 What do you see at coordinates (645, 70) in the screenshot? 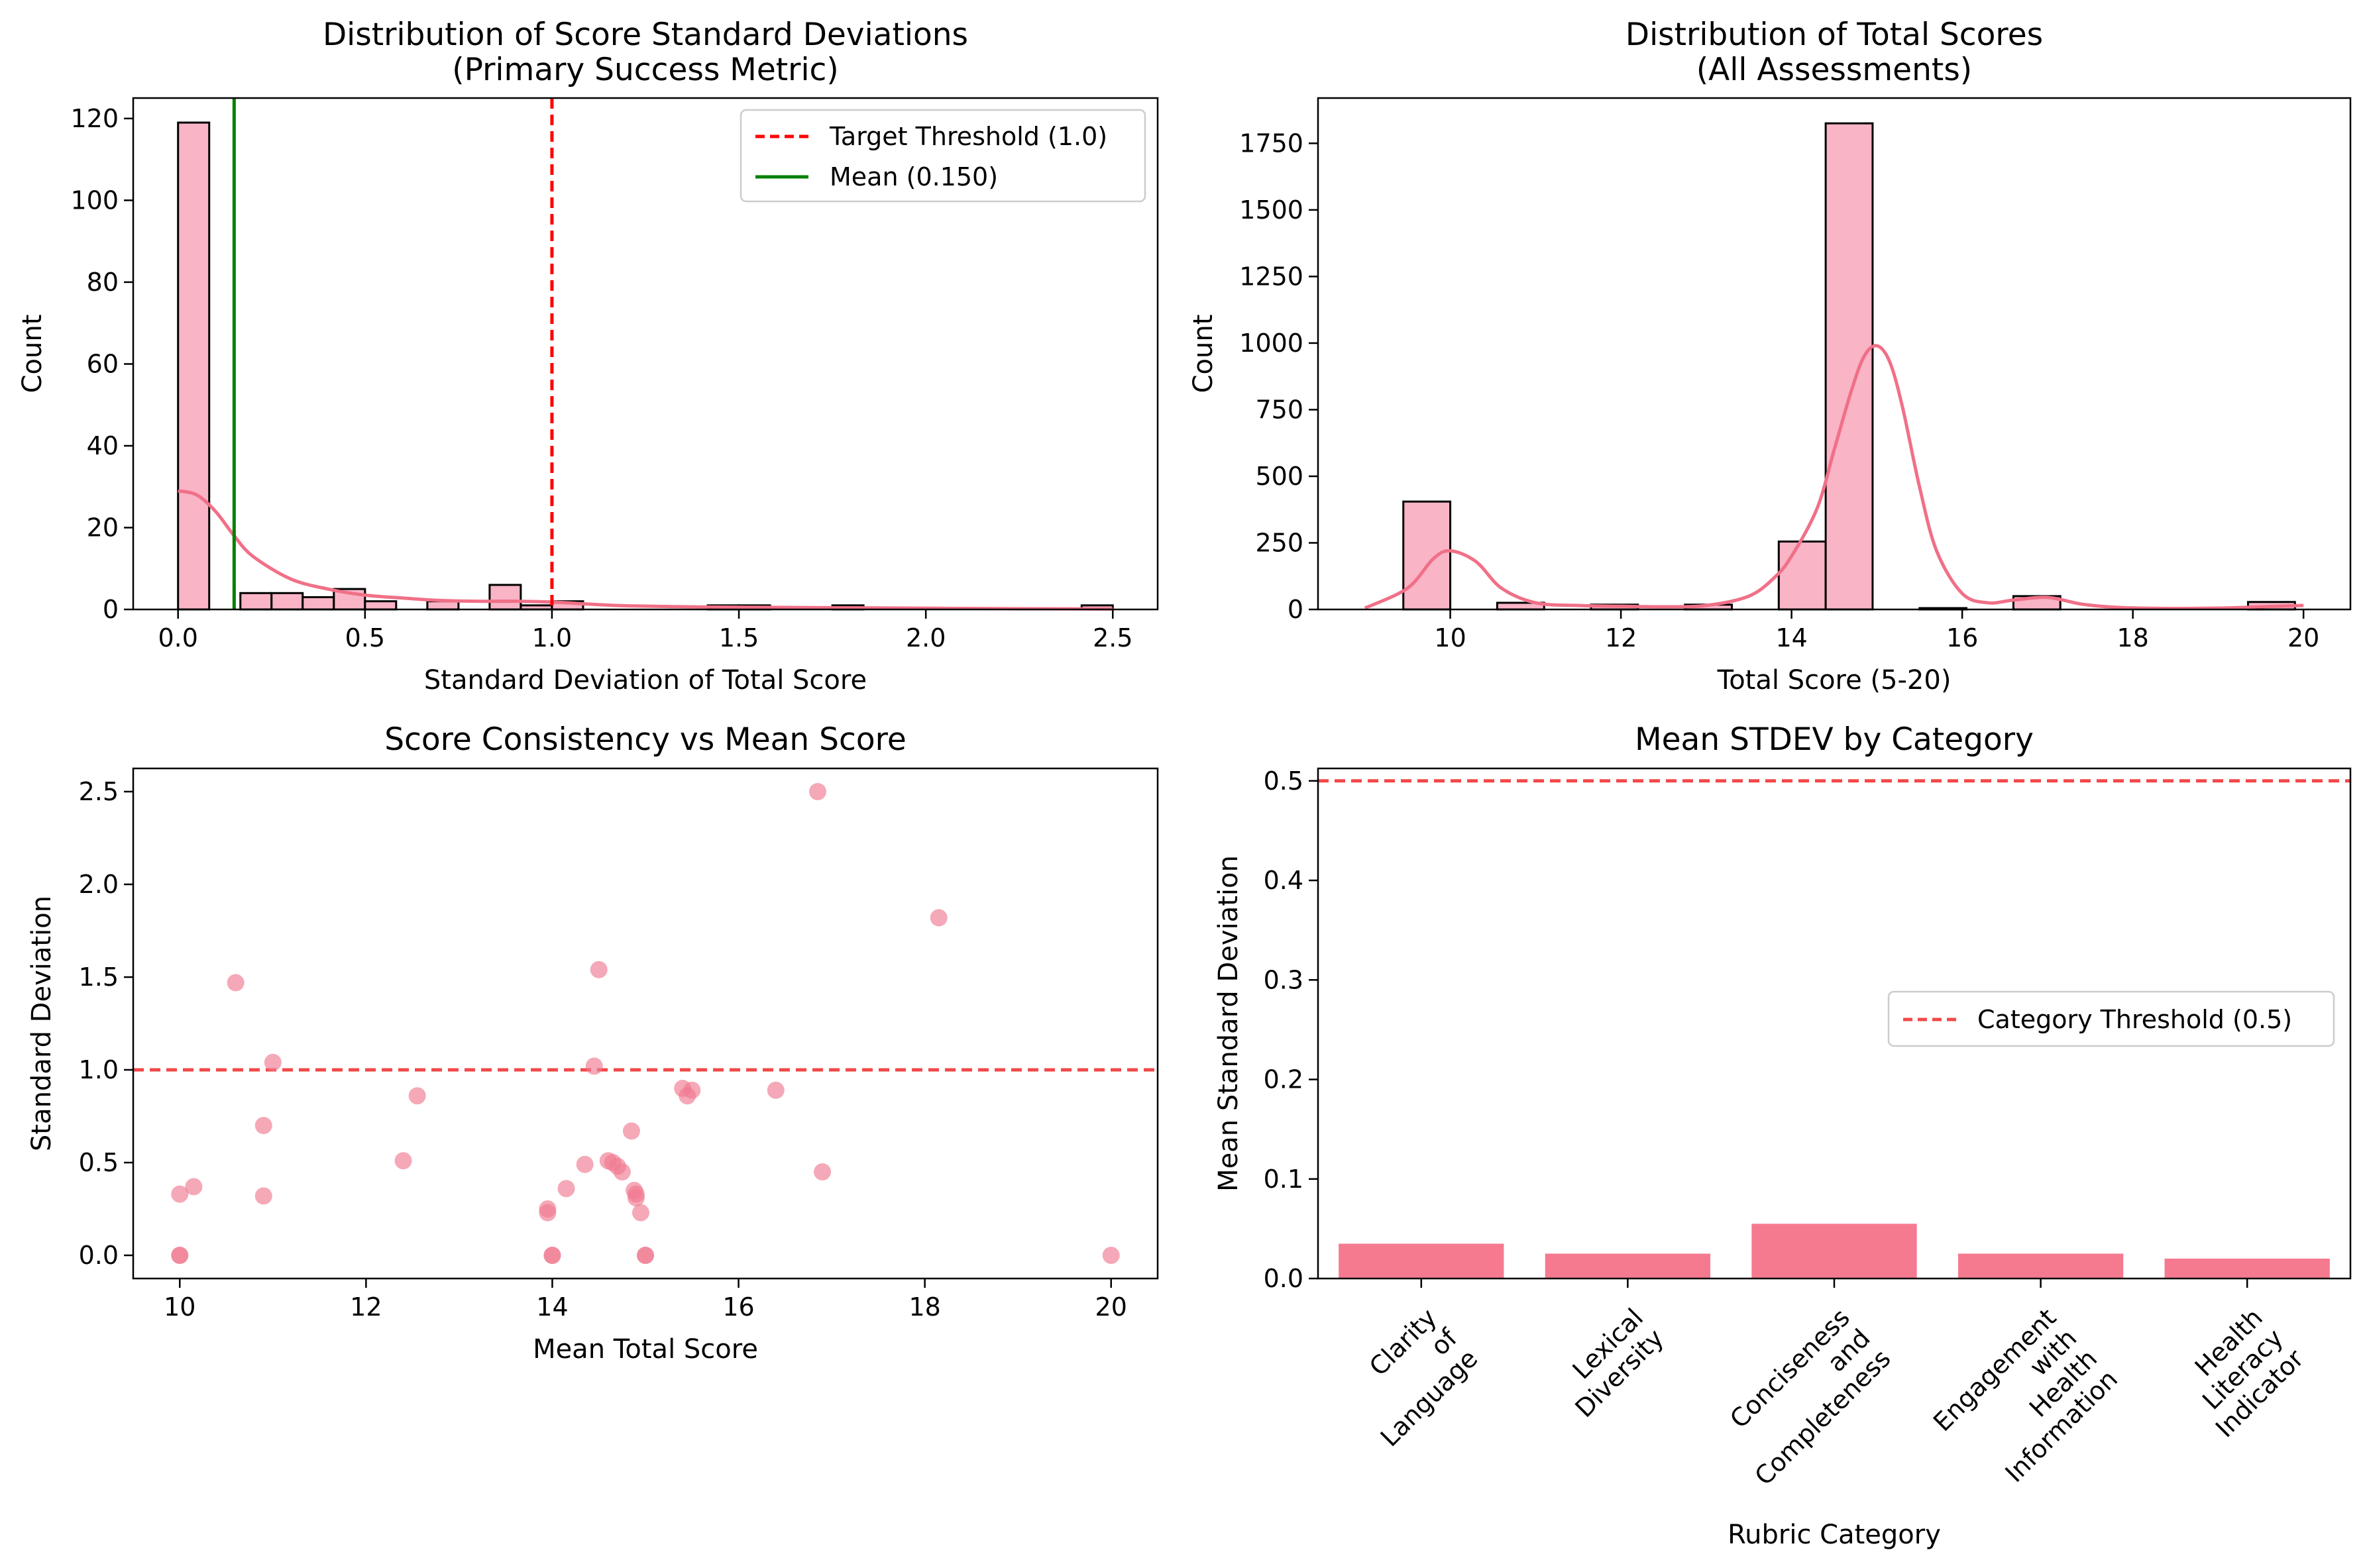
I see `panel1-title-line2: (Primary Success Metric)` at bounding box center [645, 70].